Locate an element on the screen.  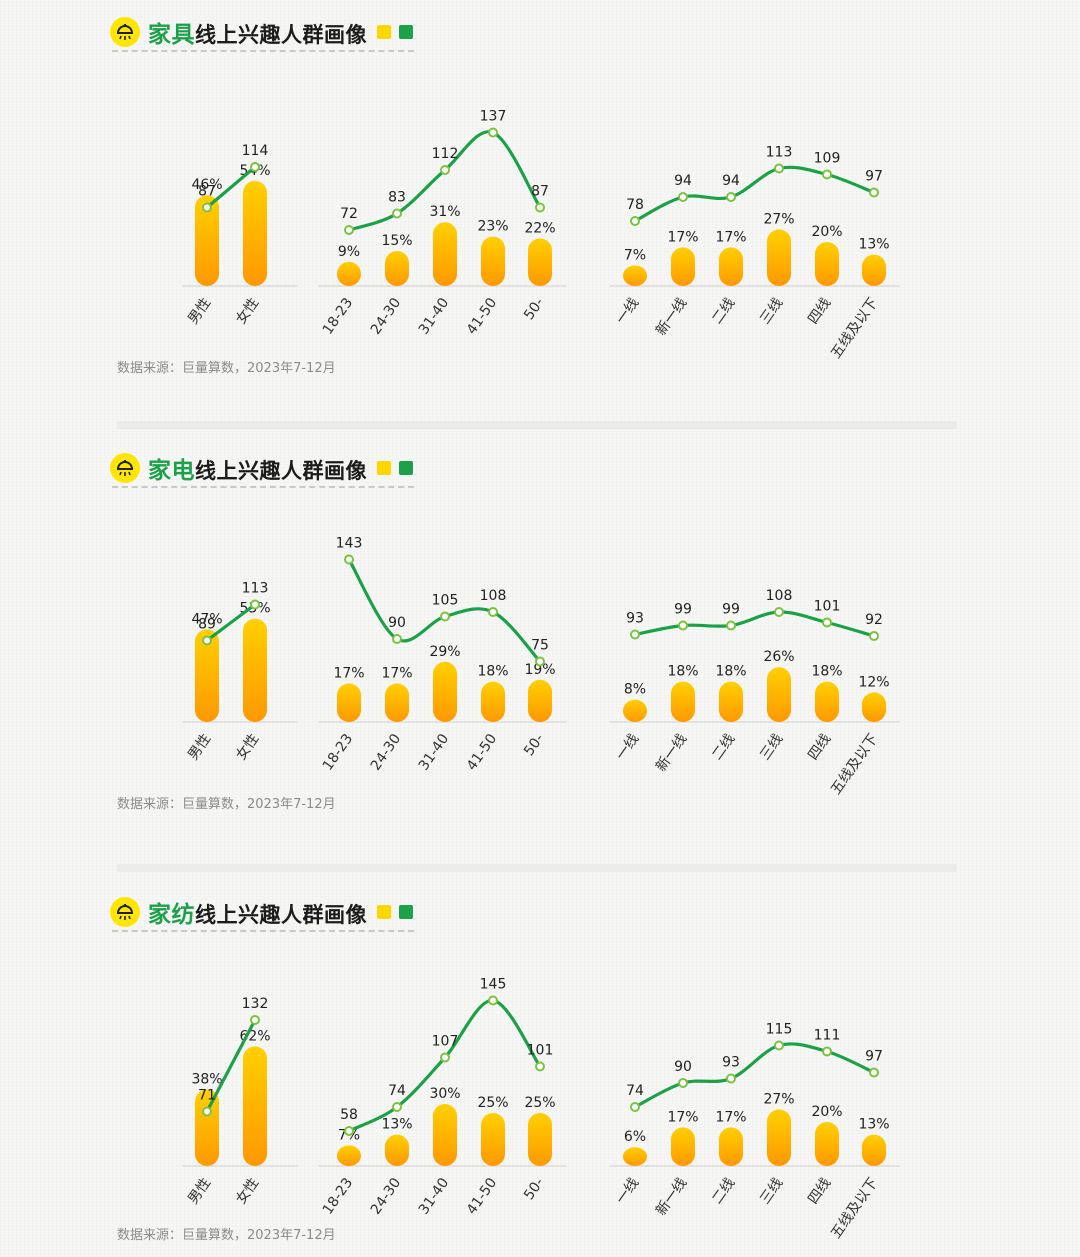
tick-label: 女性 is located at coordinates (247, 1191).